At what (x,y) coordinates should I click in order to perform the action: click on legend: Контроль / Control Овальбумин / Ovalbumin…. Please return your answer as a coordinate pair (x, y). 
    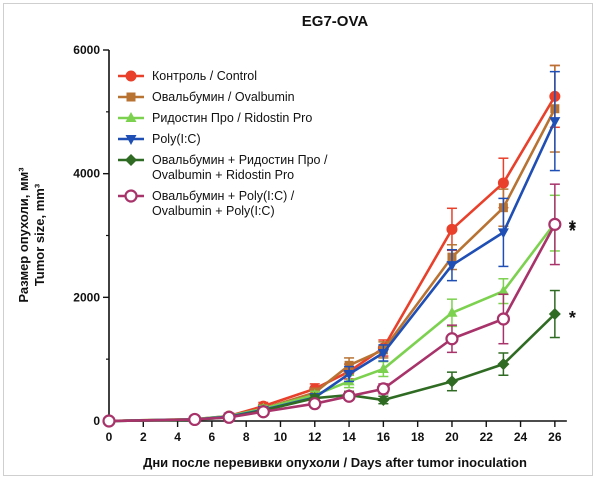
    Looking at the image, I should click on (223, 143).